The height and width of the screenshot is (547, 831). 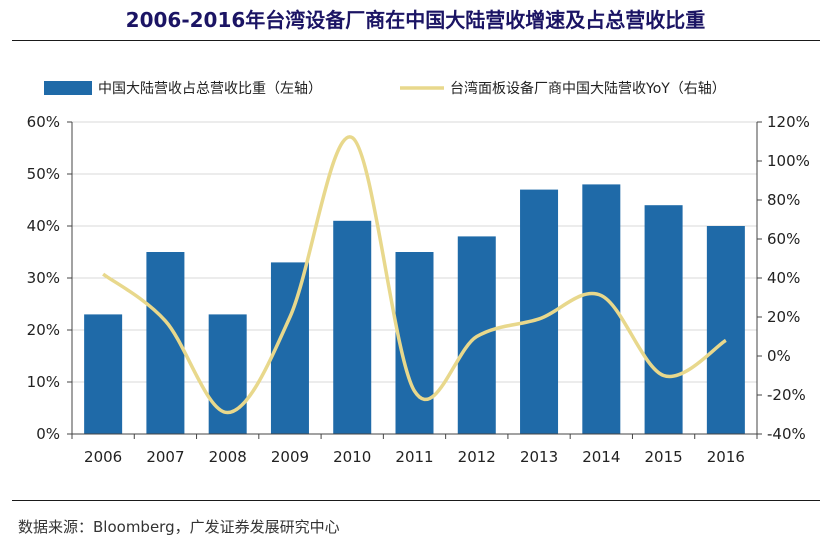 I want to click on source-note: 数据来源：Bloomberg，广发证券发展研究中心, so click(x=179, y=527).